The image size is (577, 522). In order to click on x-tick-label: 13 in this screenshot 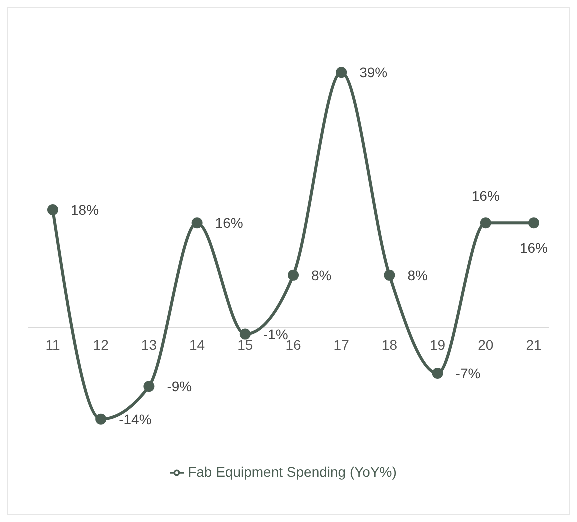, I will do `click(149, 344)`.